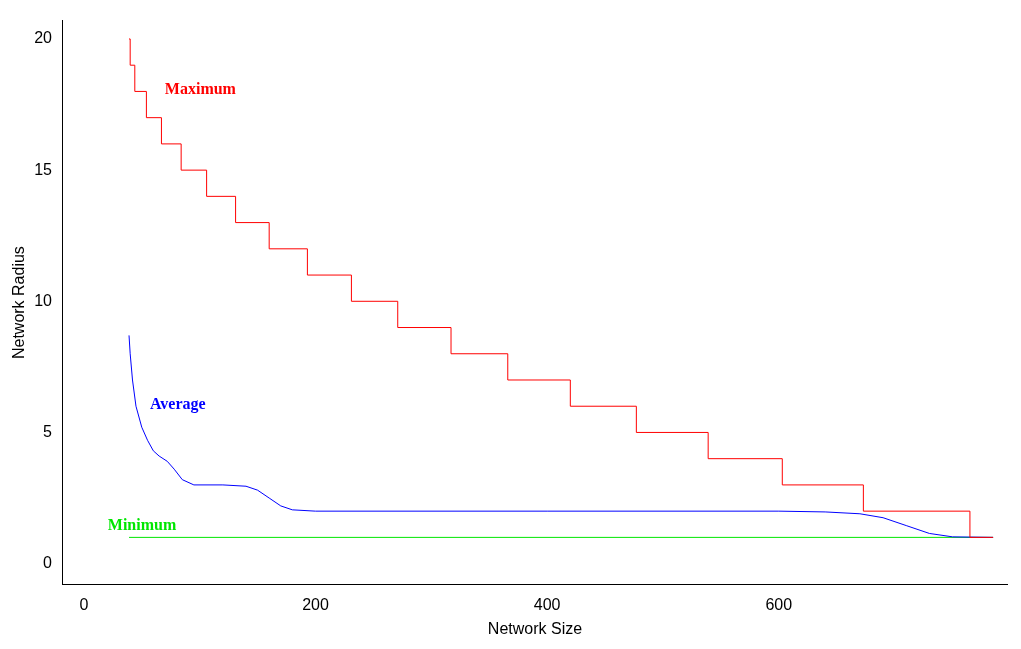 The width and height of the screenshot is (1021, 649). Describe the element at coordinates (200, 88) in the screenshot. I see `series-label: Maximum` at that location.